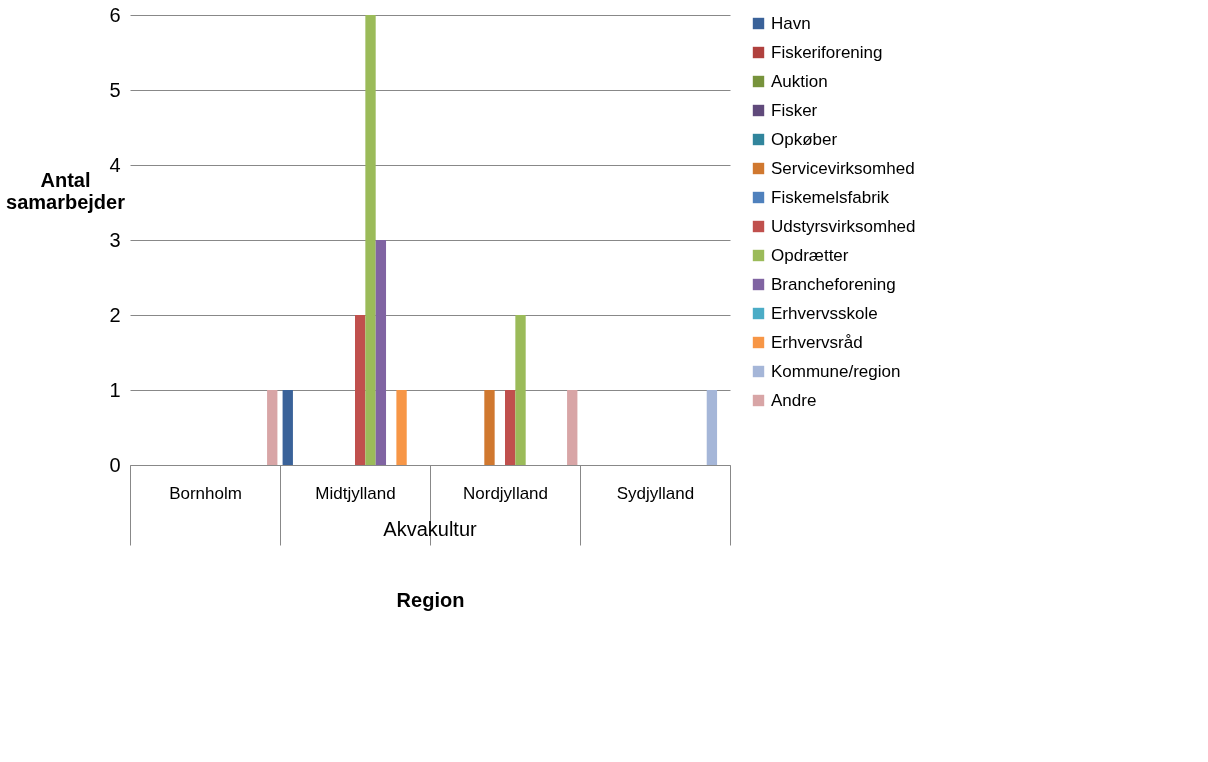 This screenshot has width=1208, height=762. Describe the element at coordinates (799, 81) in the screenshot. I see `legend-label: Auktion` at that location.